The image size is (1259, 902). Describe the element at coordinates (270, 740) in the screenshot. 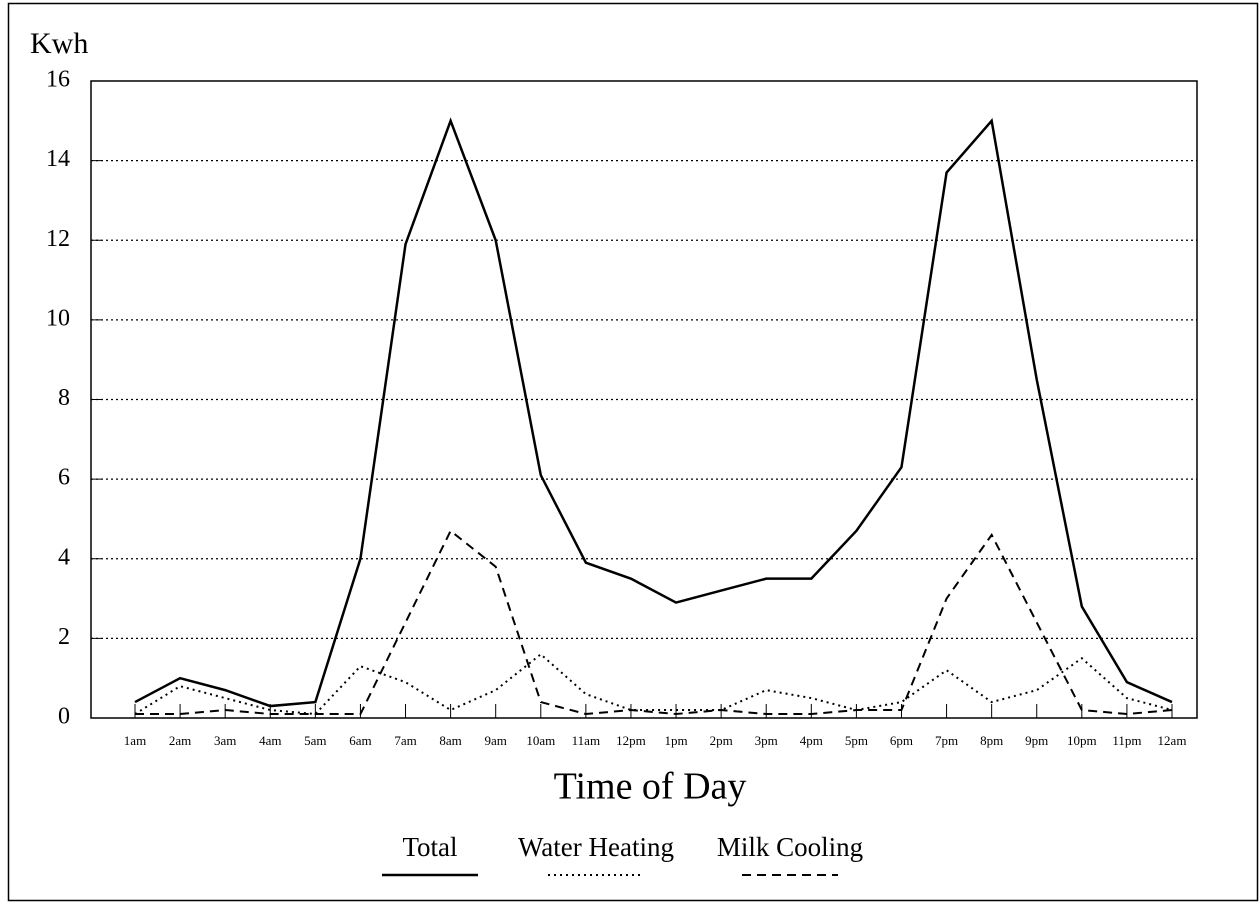

I see `x-tick-label: 4am` at that location.